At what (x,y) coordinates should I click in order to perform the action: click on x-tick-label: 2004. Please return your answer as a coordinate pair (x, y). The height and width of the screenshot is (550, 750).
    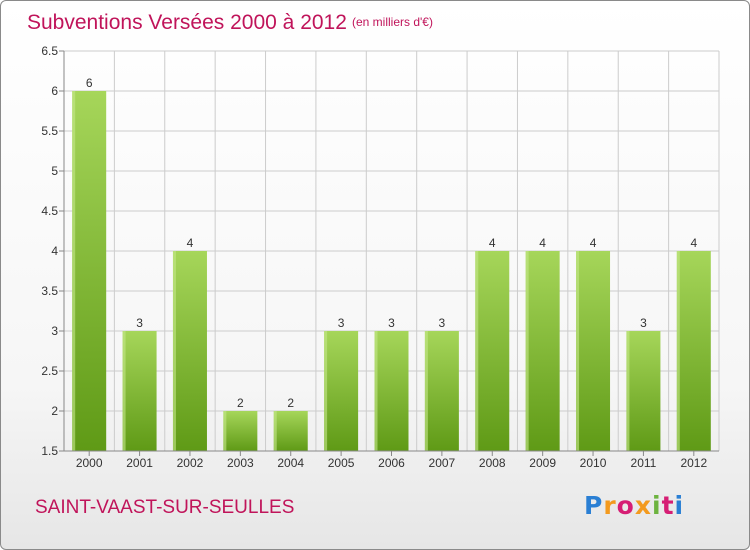
    Looking at the image, I should click on (290, 463).